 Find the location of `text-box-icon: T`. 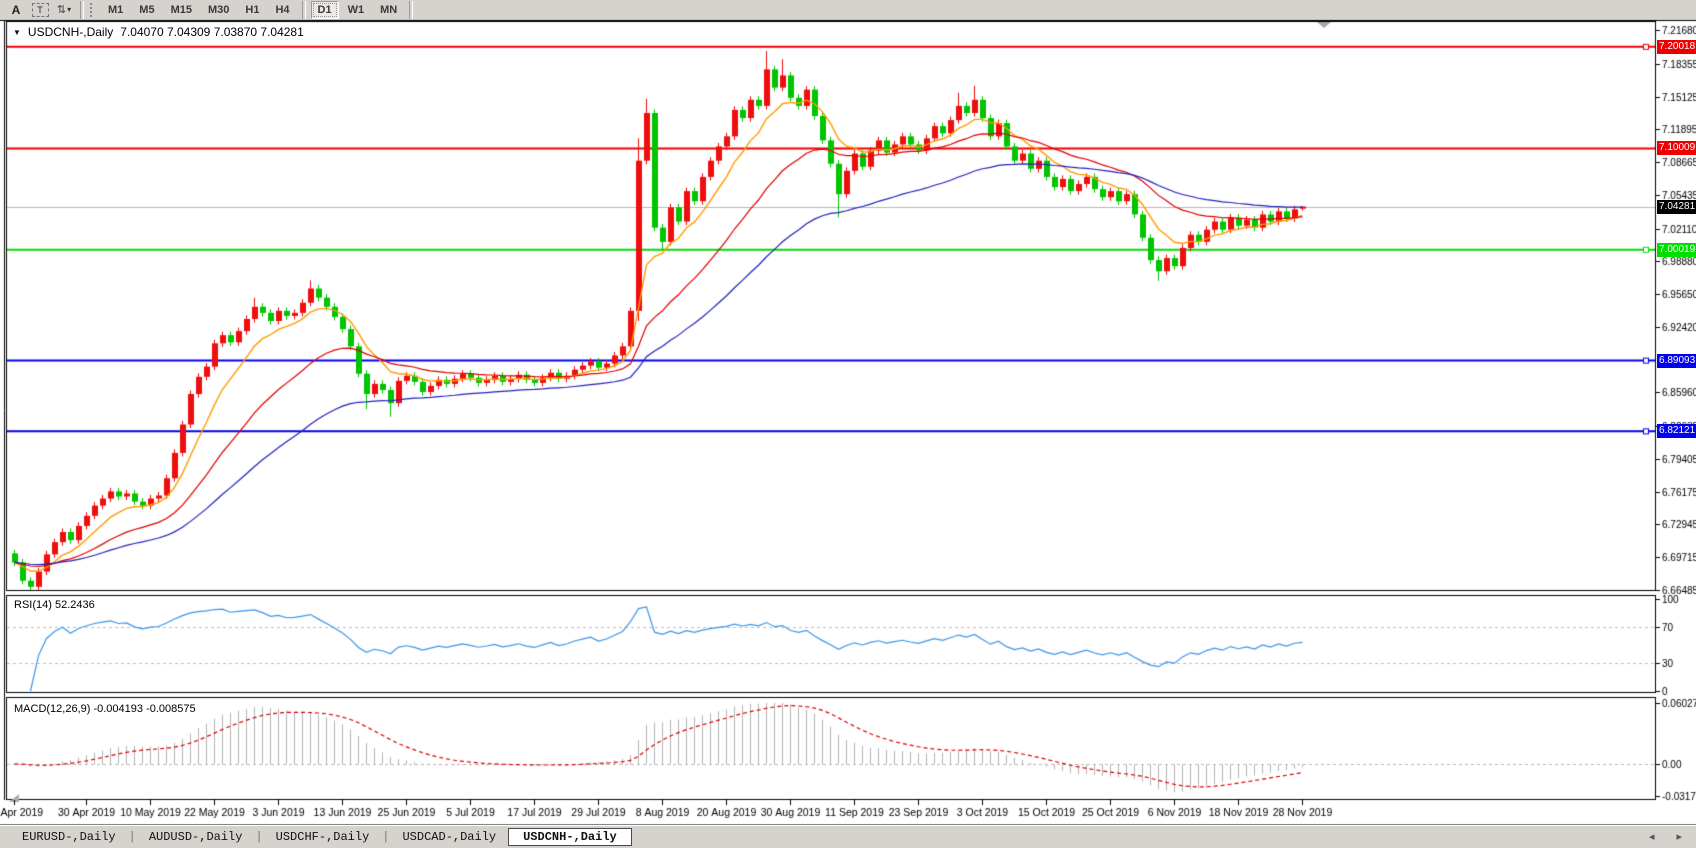

text-box-icon: T is located at coordinates (40, 9).